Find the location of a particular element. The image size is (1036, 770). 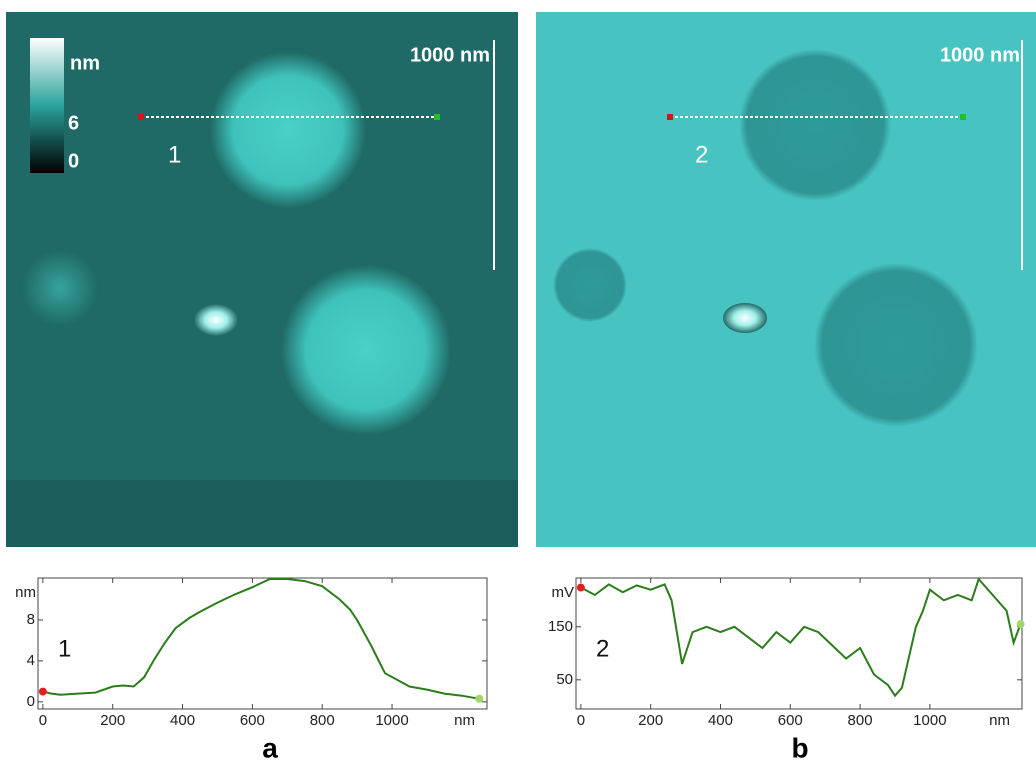

y-tick-label: 4 is located at coordinates (31, 660).